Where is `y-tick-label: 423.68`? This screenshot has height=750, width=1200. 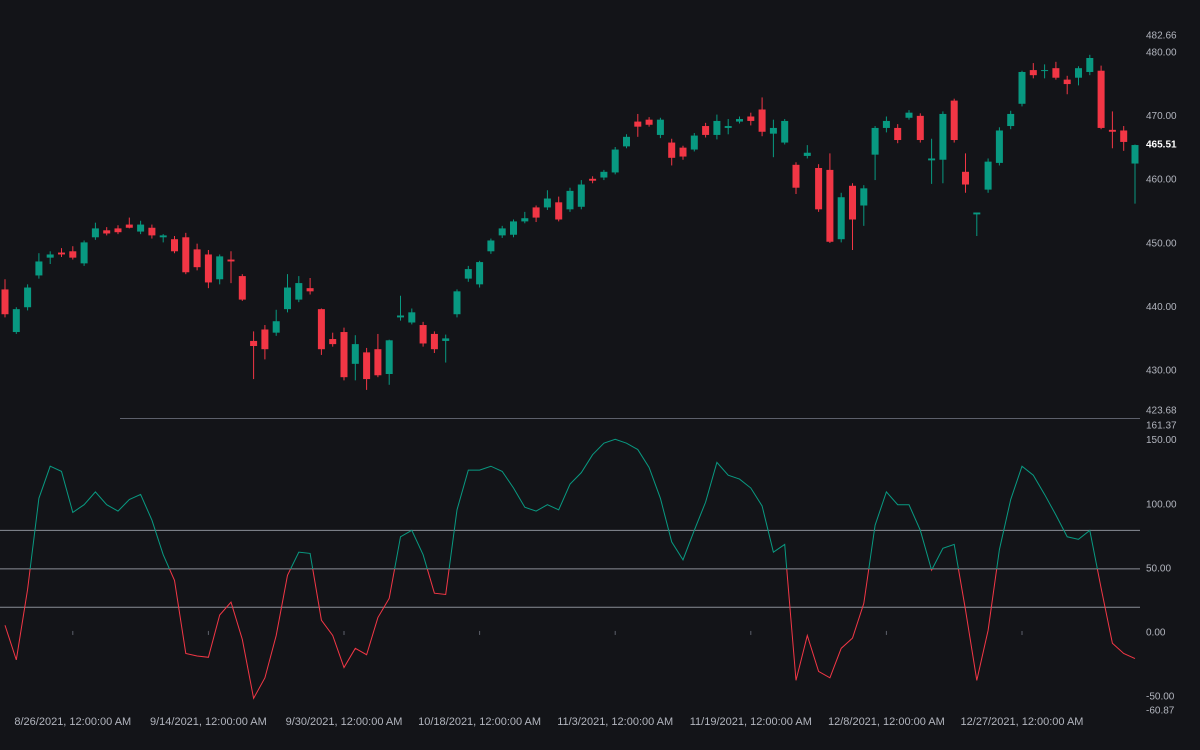
y-tick-label: 423.68 is located at coordinates (1161, 411).